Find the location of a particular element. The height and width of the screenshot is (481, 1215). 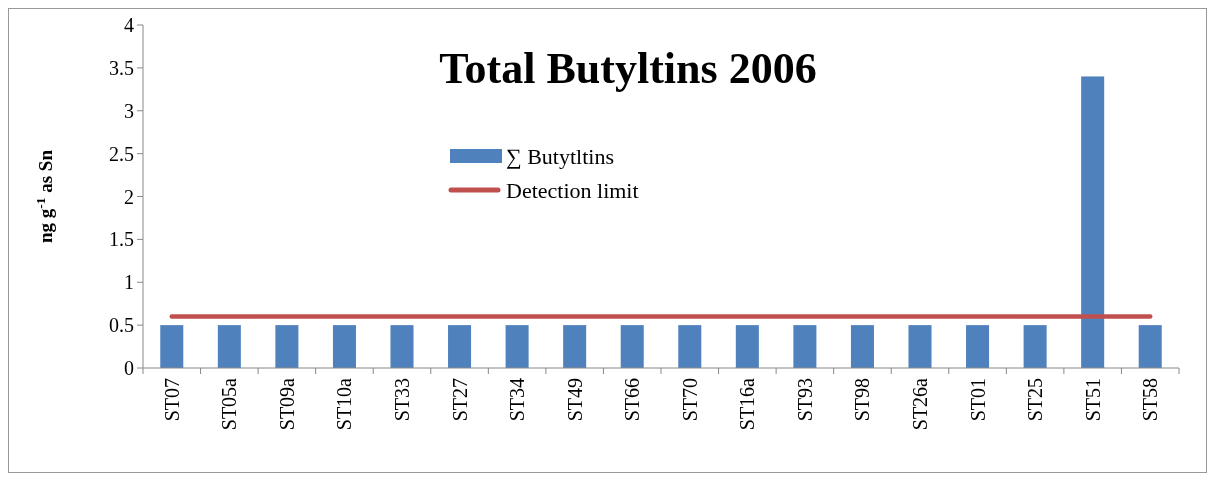

x-tick-label: ST05a is located at coordinates (229, 404).